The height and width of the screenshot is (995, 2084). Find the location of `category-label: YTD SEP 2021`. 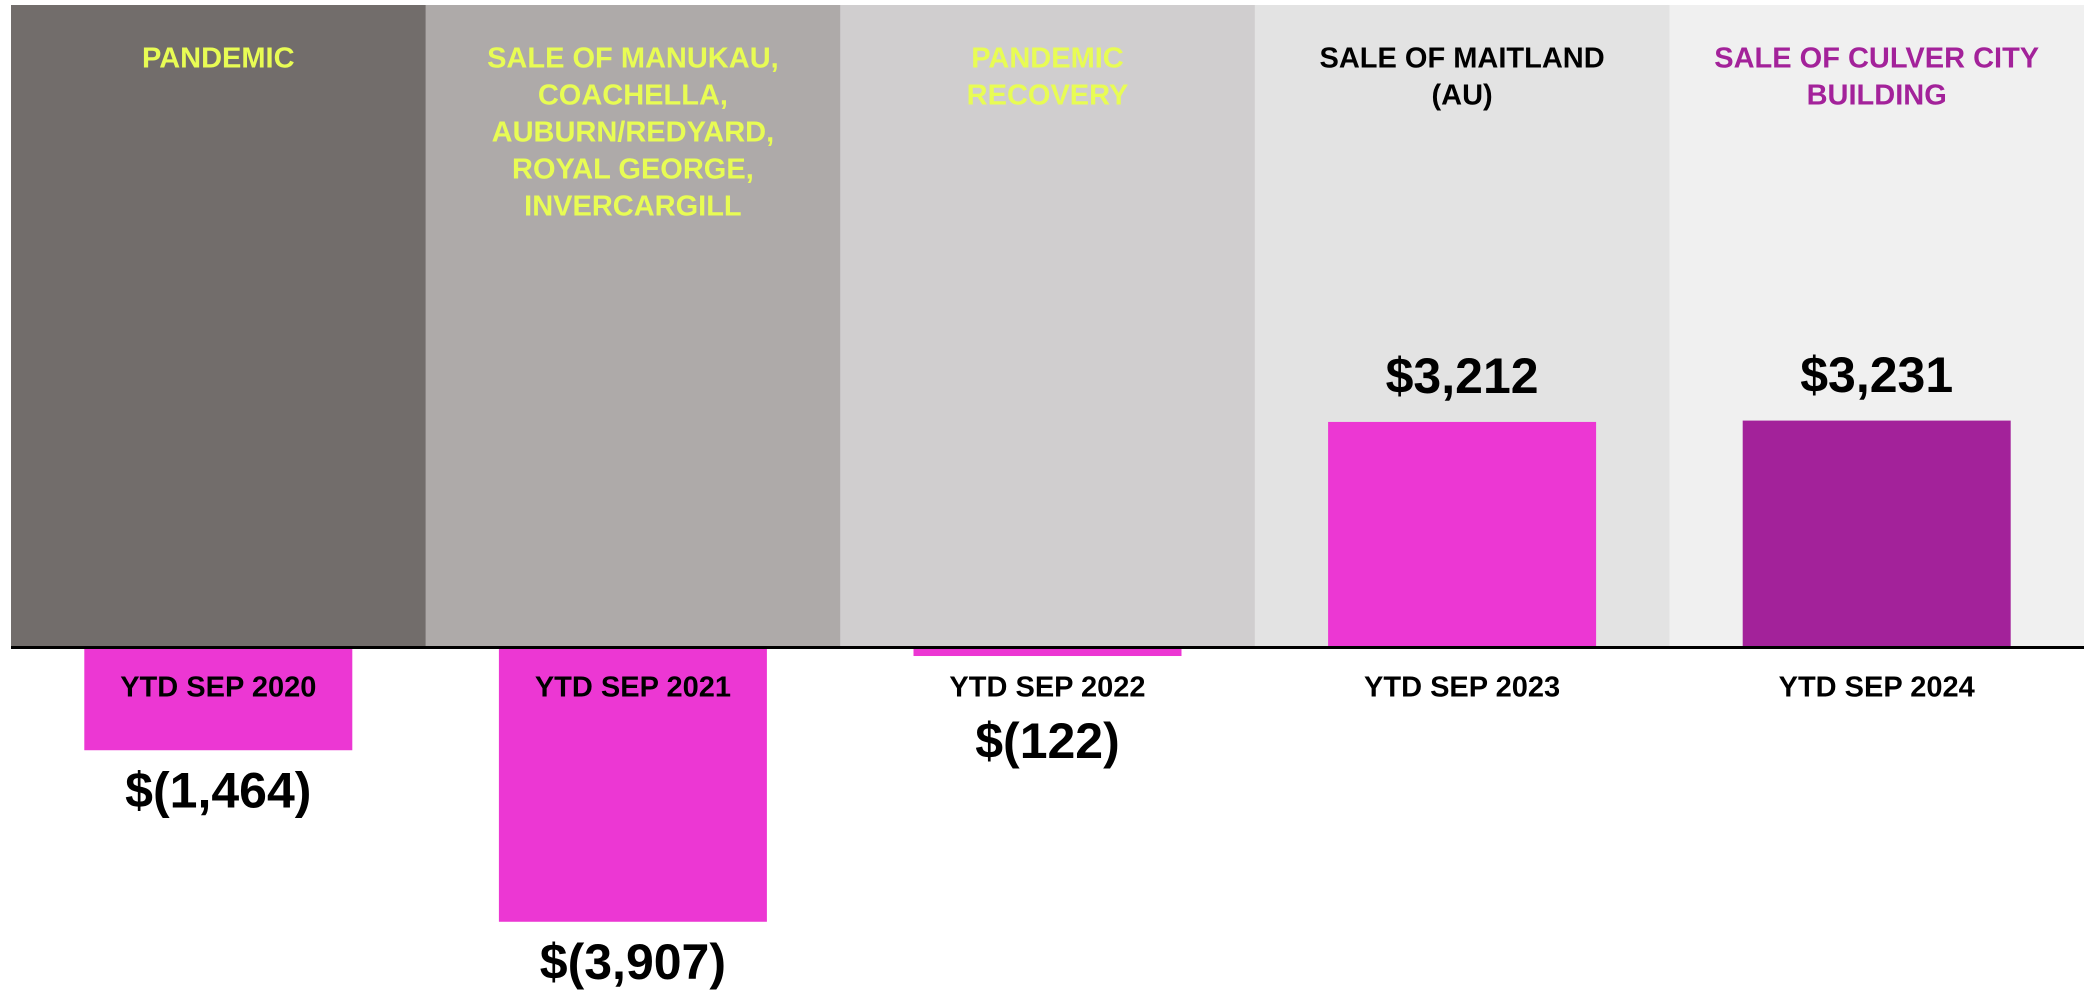

category-label: YTD SEP 2021 is located at coordinates (633, 688).